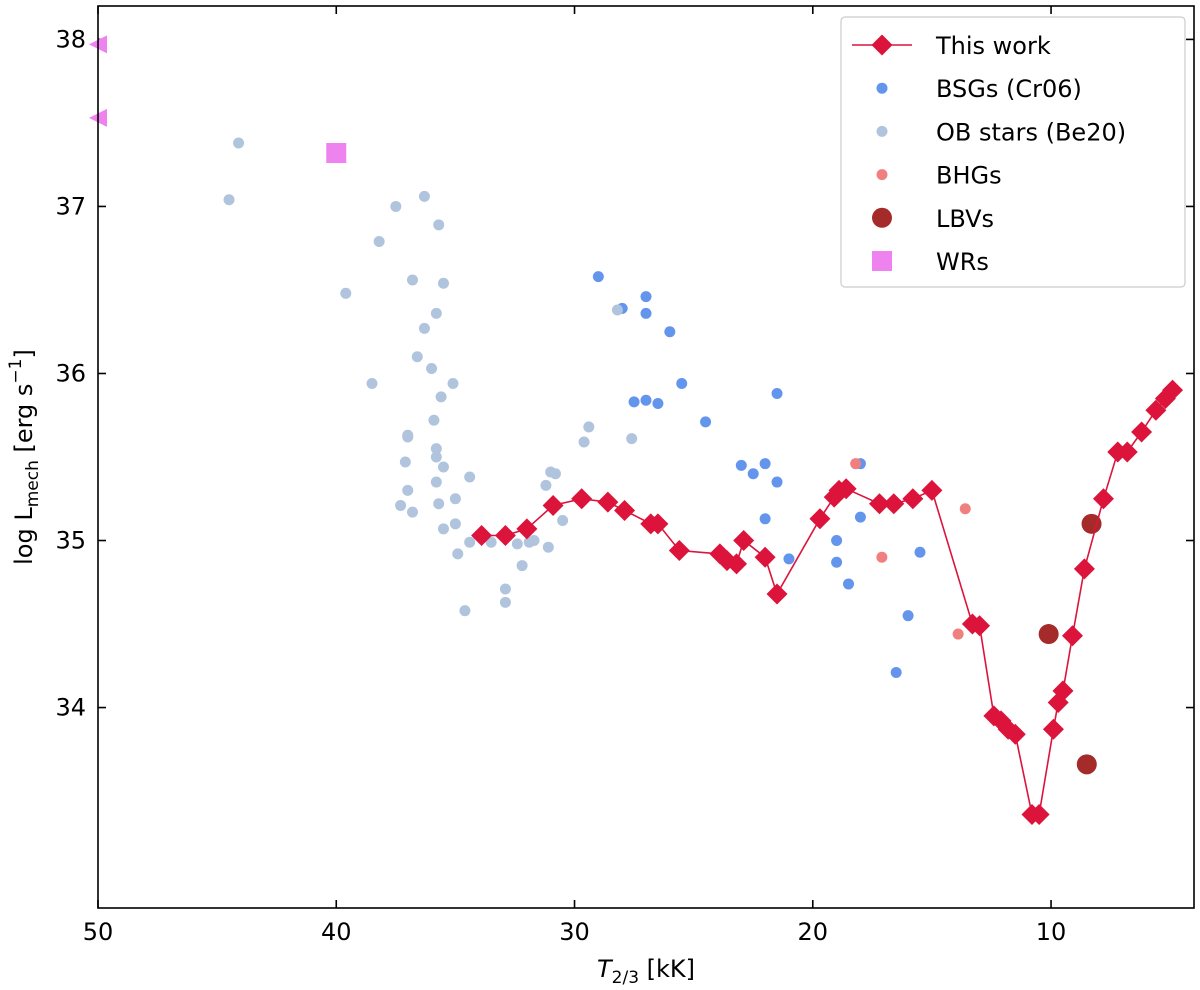  Describe the element at coordinates (16, 371) in the screenshot. I see `y-axis-label-sup: −1` at that location.